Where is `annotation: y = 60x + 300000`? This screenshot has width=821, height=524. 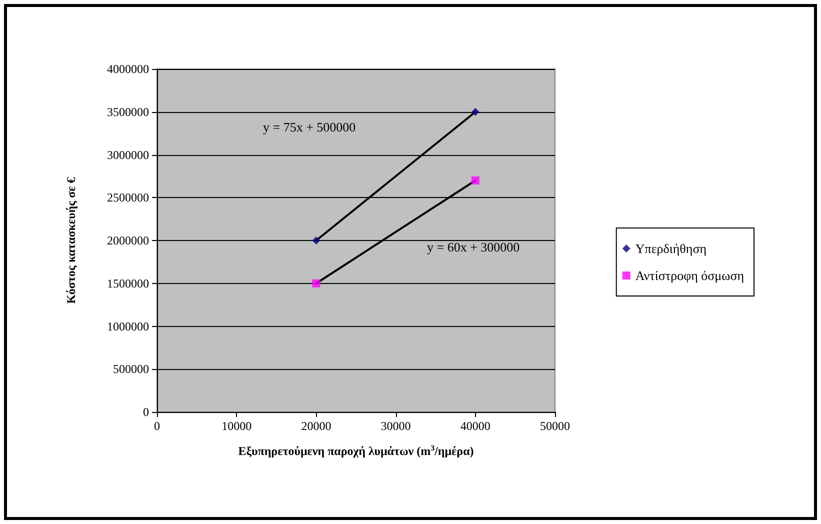
annotation: y = 60x + 300000 is located at coordinates (473, 247).